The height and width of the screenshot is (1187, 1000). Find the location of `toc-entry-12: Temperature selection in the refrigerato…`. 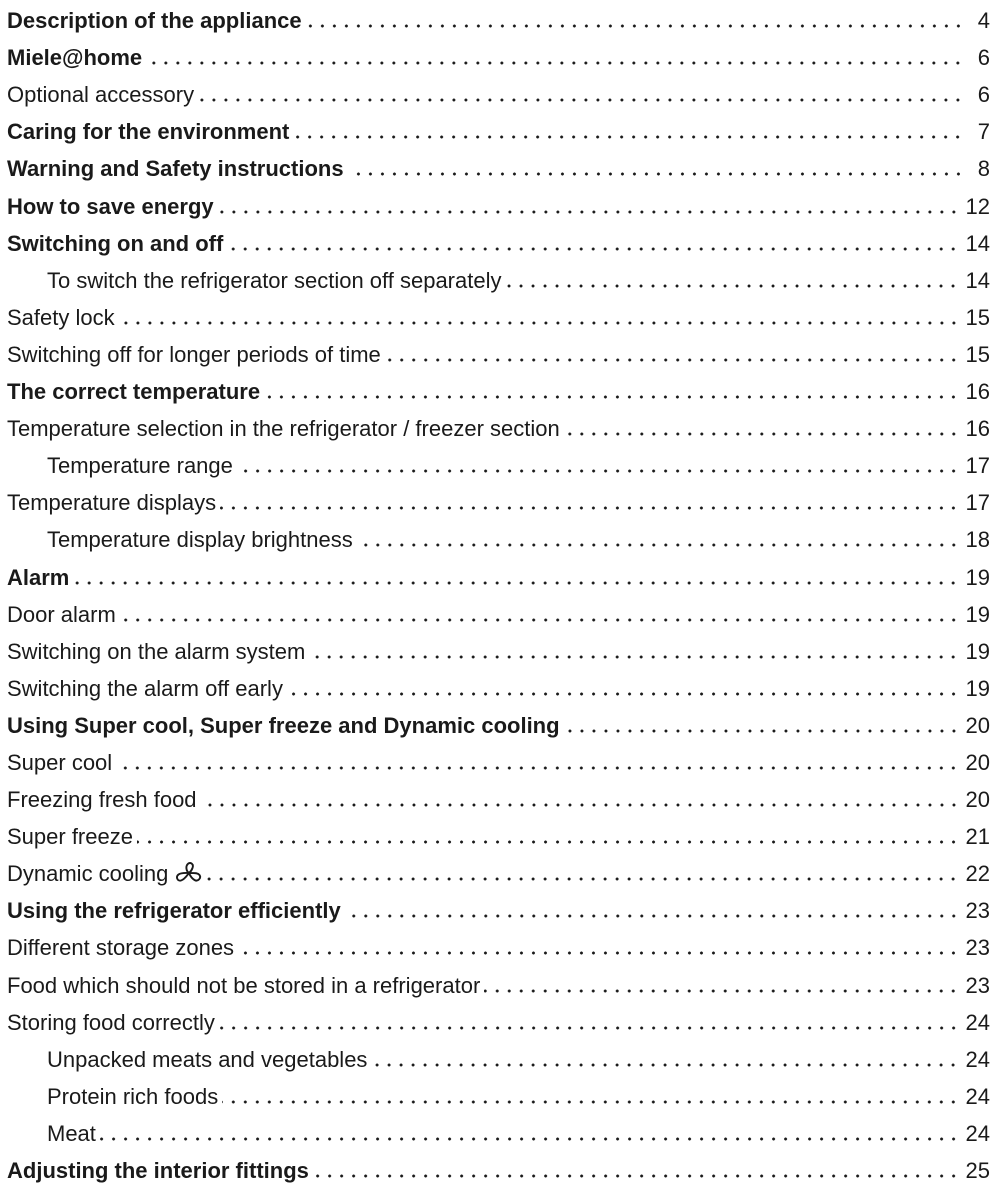

toc-entry-12: Temperature selection in the refrigerato… is located at coordinates (500, 426).